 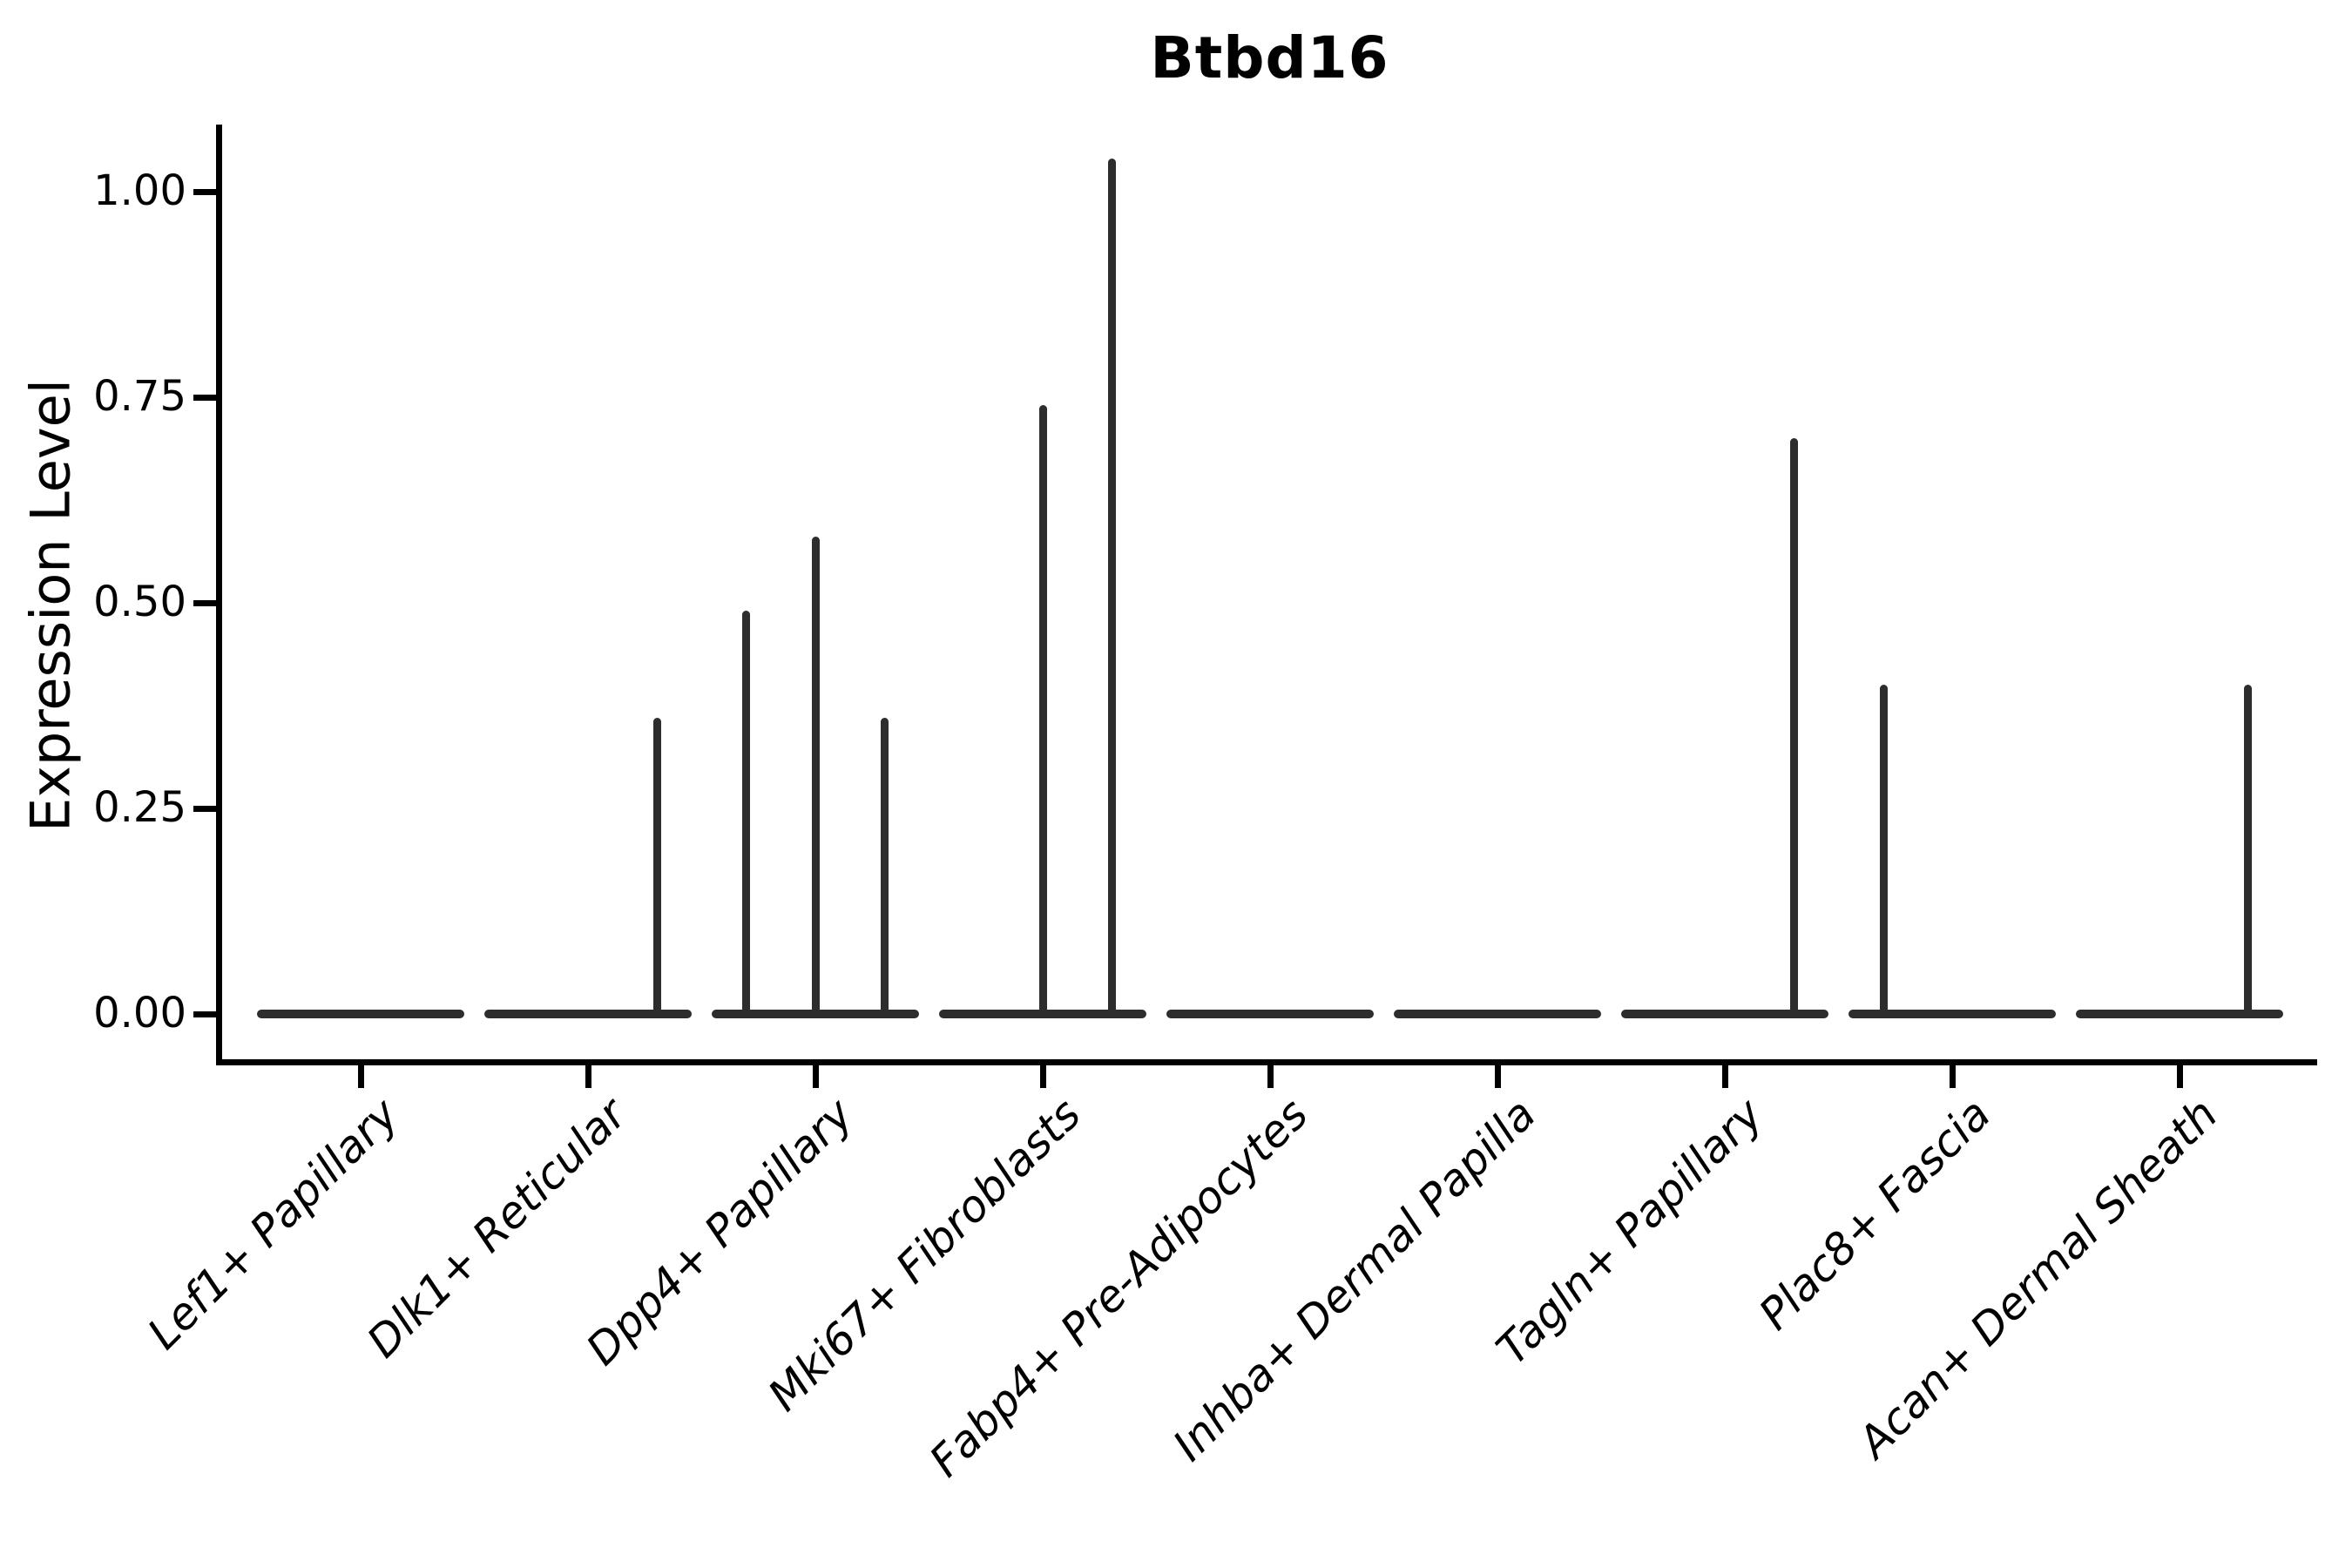 What do you see at coordinates (1270, 58) in the screenshot?
I see `plot-title: Btbd16` at bounding box center [1270, 58].